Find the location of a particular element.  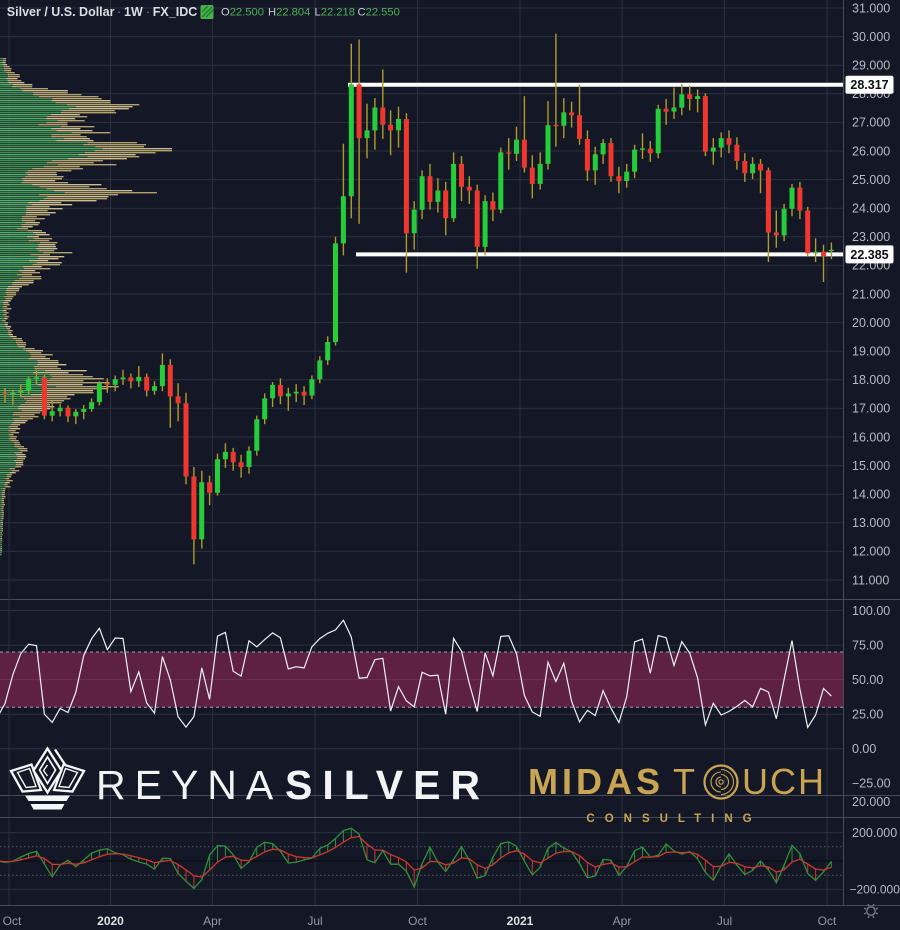

svg-text: 27.000 is located at coordinates (871, 123).